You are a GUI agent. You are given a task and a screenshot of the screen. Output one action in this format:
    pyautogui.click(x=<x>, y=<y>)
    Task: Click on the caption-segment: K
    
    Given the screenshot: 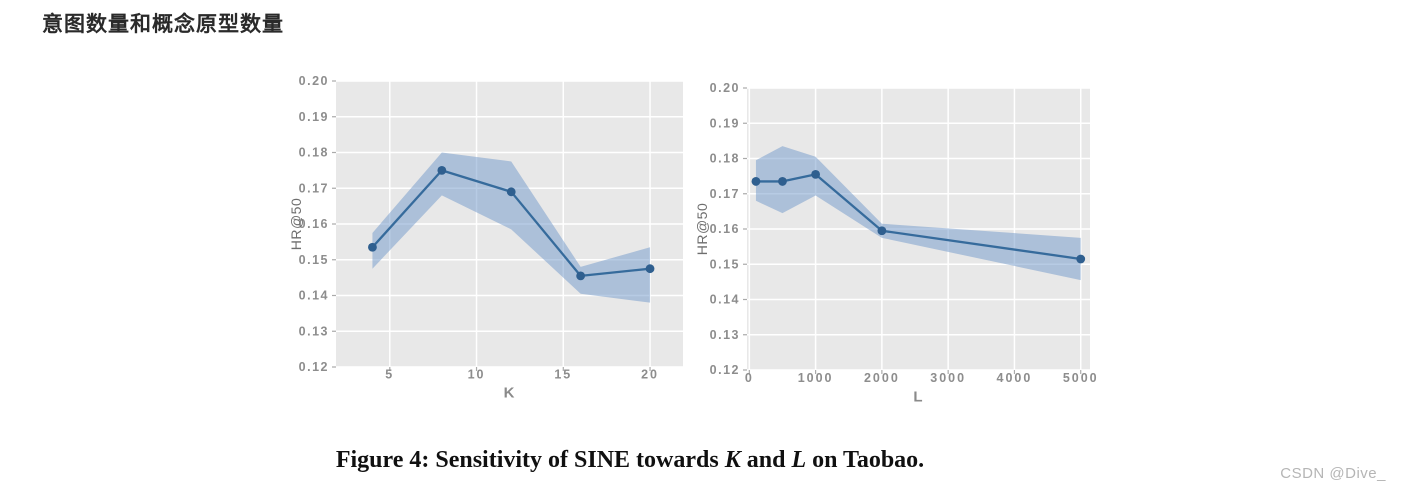 What is the action you would take?
    pyautogui.click(x=732, y=460)
    